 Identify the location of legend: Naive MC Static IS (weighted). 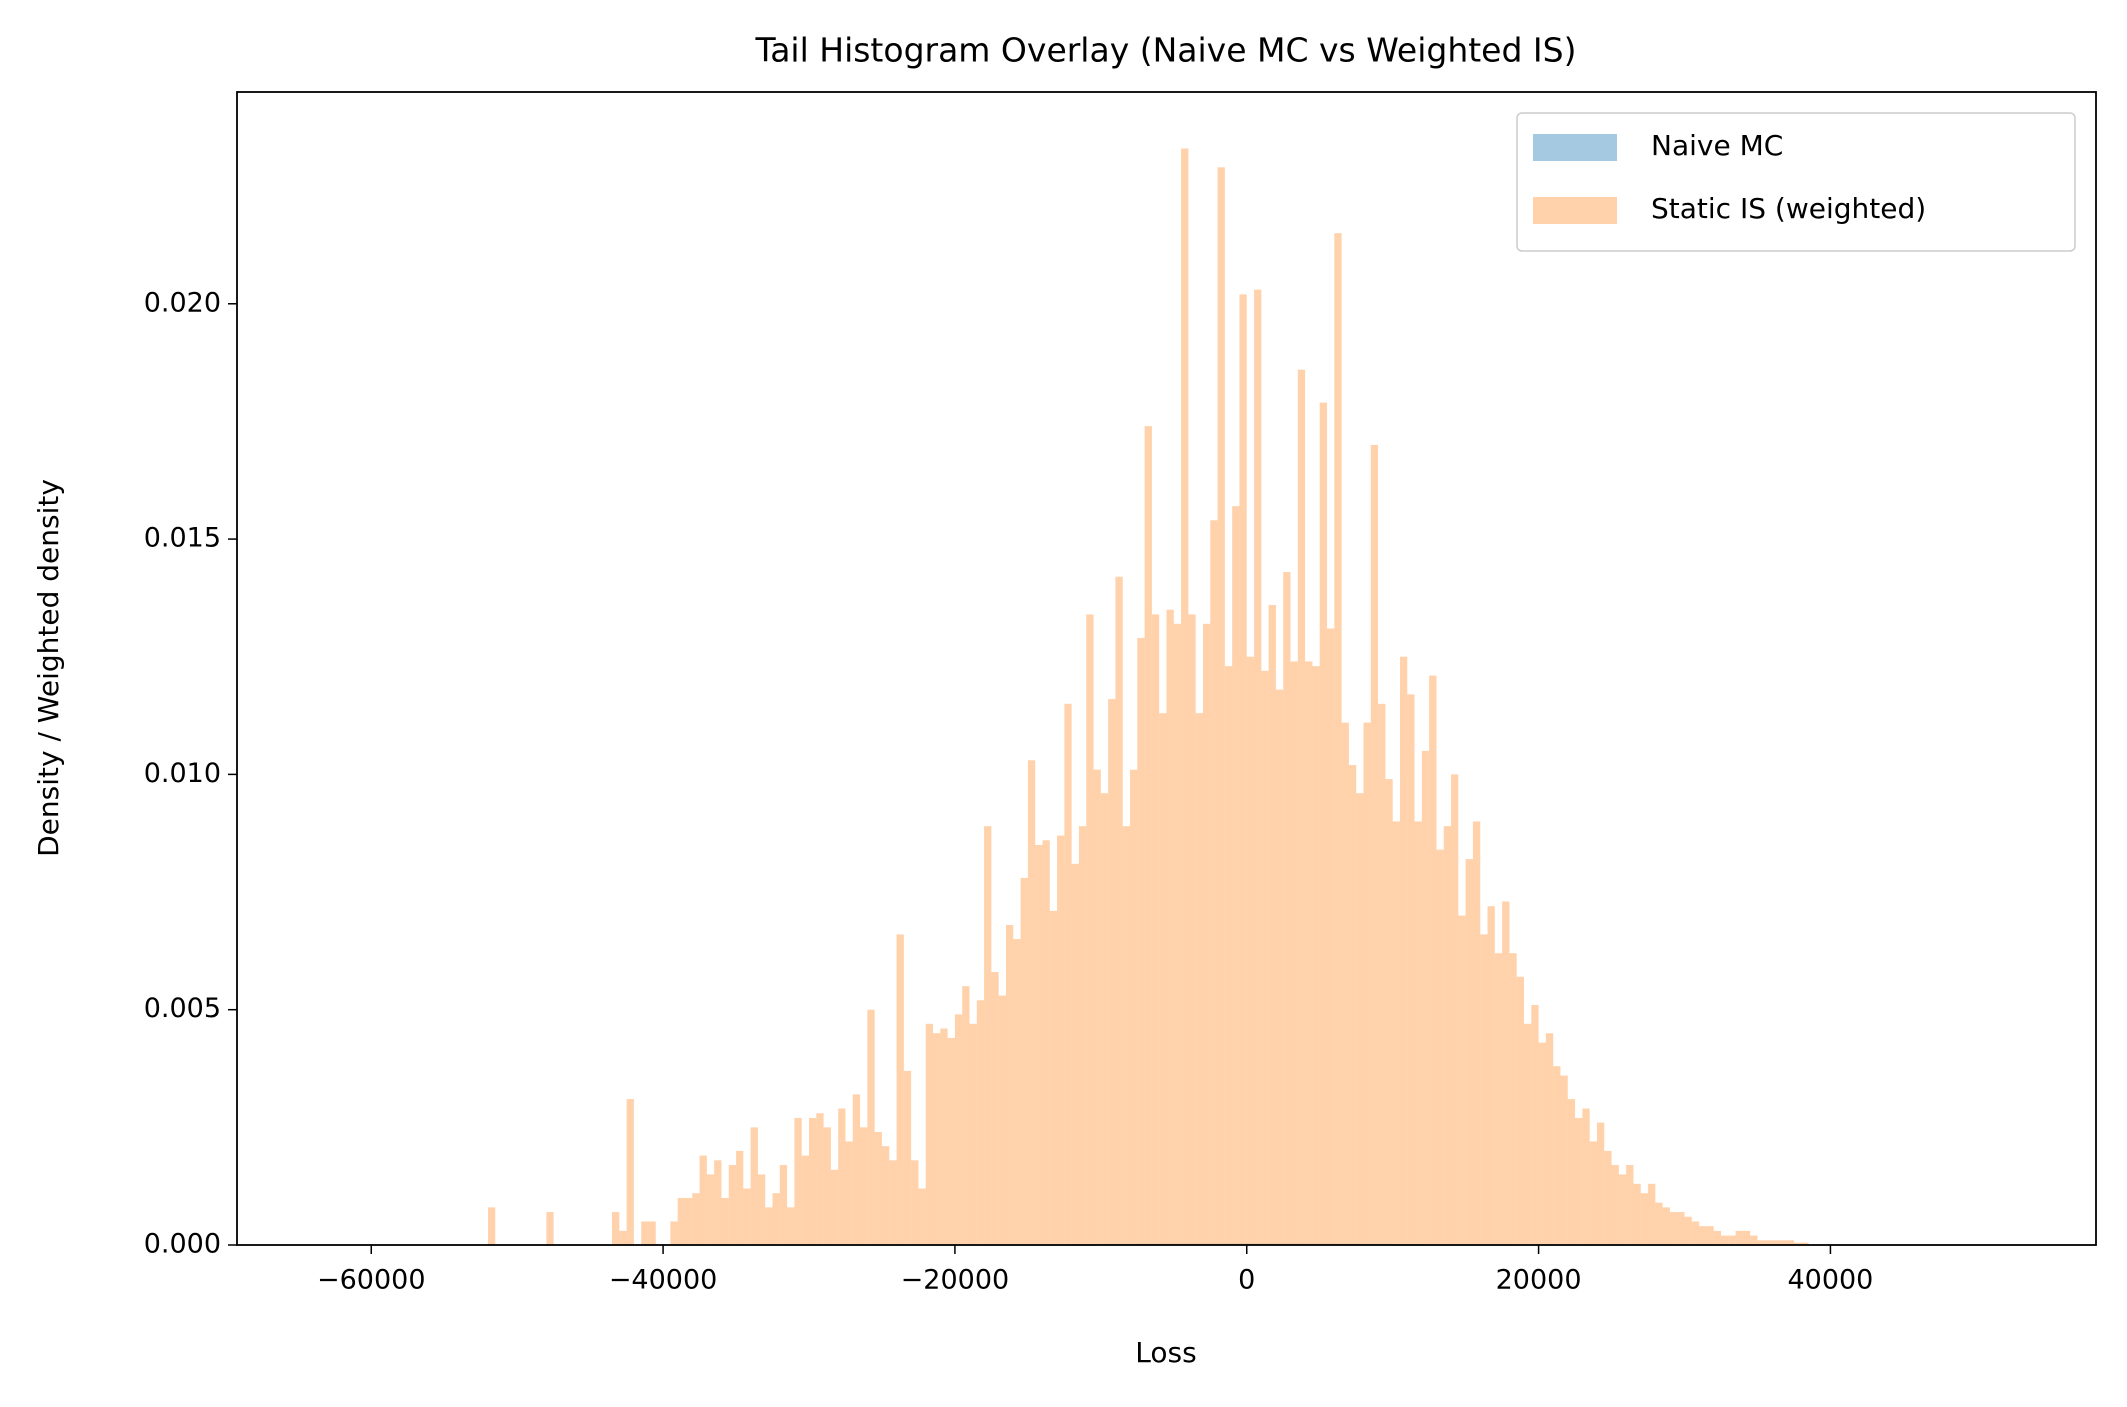
(1796, 182).